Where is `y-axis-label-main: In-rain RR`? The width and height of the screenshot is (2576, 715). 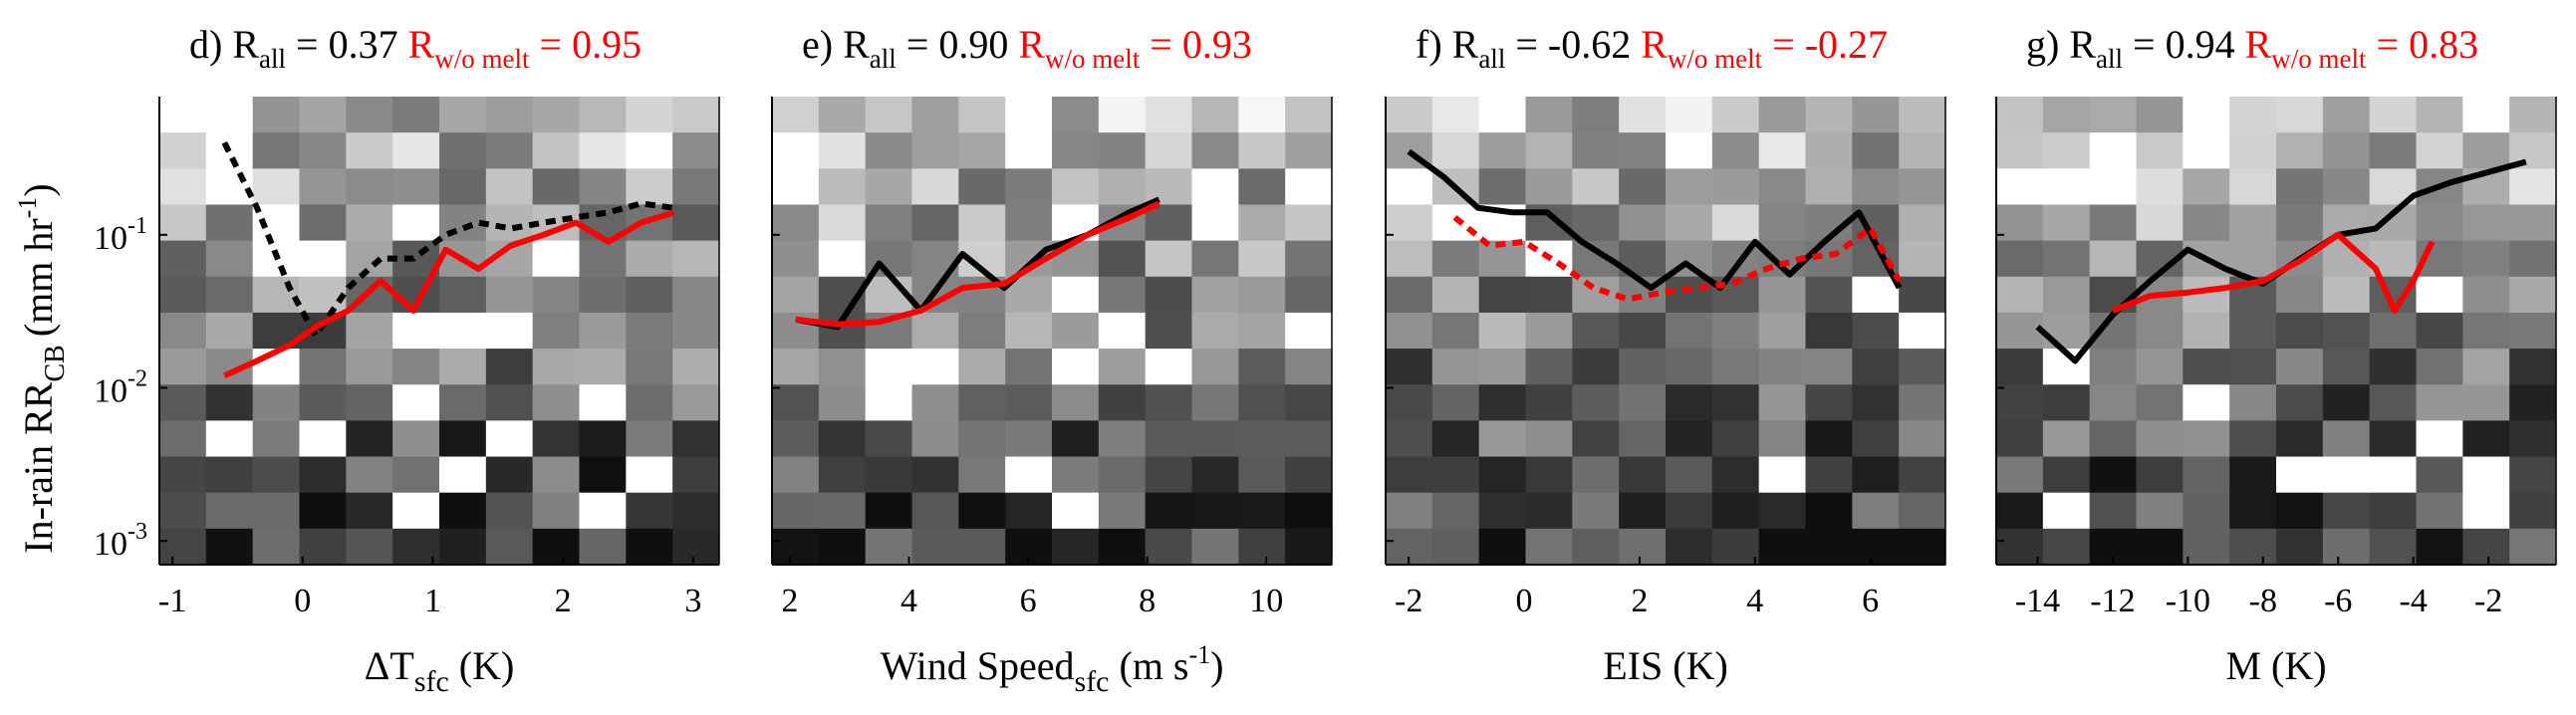 y-axis-label-main: In-rain RR is located at coordinates (38, 467).